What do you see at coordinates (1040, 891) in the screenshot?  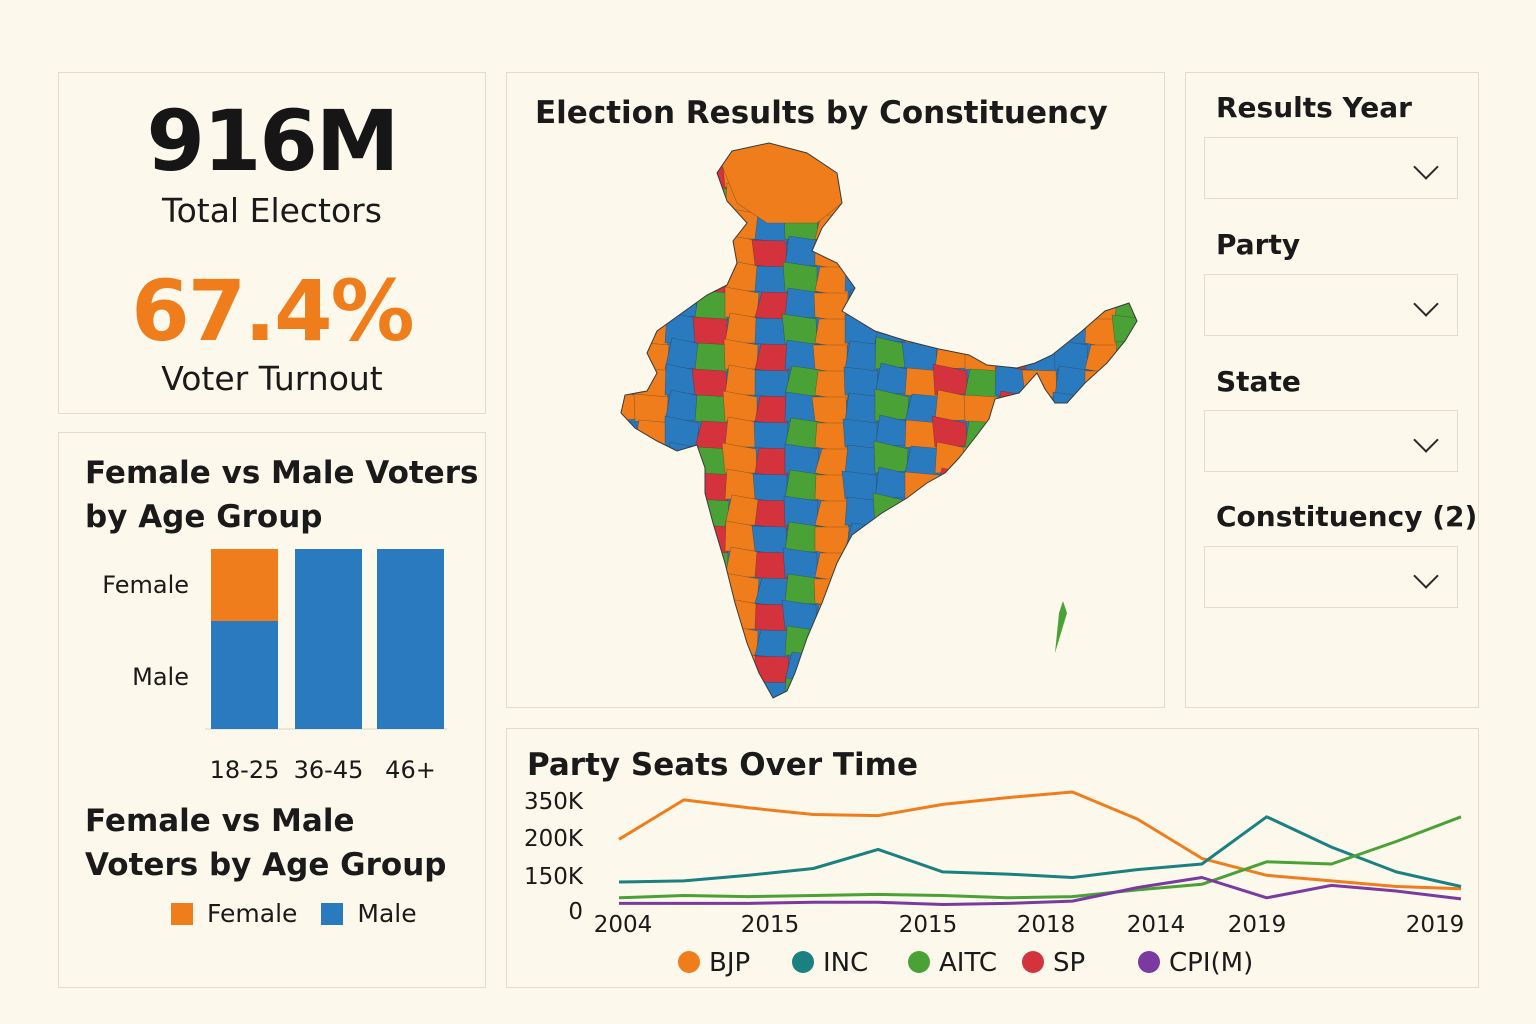 I see `series-line-cpi(m)` at bounding box center [1040, 891].